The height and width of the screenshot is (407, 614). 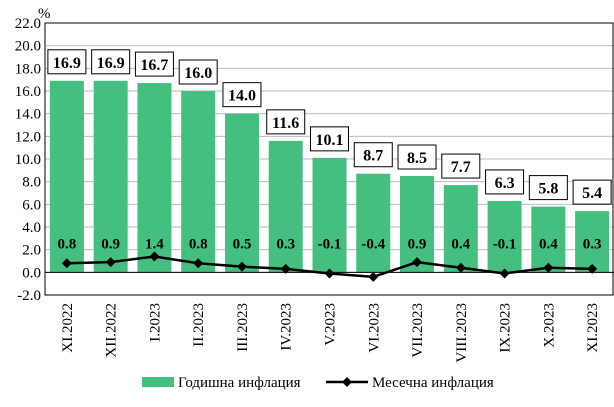 I want to click on y-tick-label: -2.0, so click(x=29, y=296).